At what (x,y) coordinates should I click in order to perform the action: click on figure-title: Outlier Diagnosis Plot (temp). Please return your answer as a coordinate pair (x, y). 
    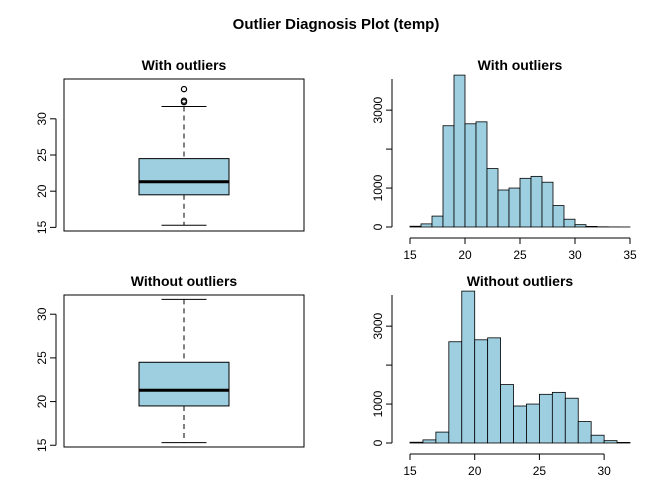
    Looking at the image, I should click on (336, 24).